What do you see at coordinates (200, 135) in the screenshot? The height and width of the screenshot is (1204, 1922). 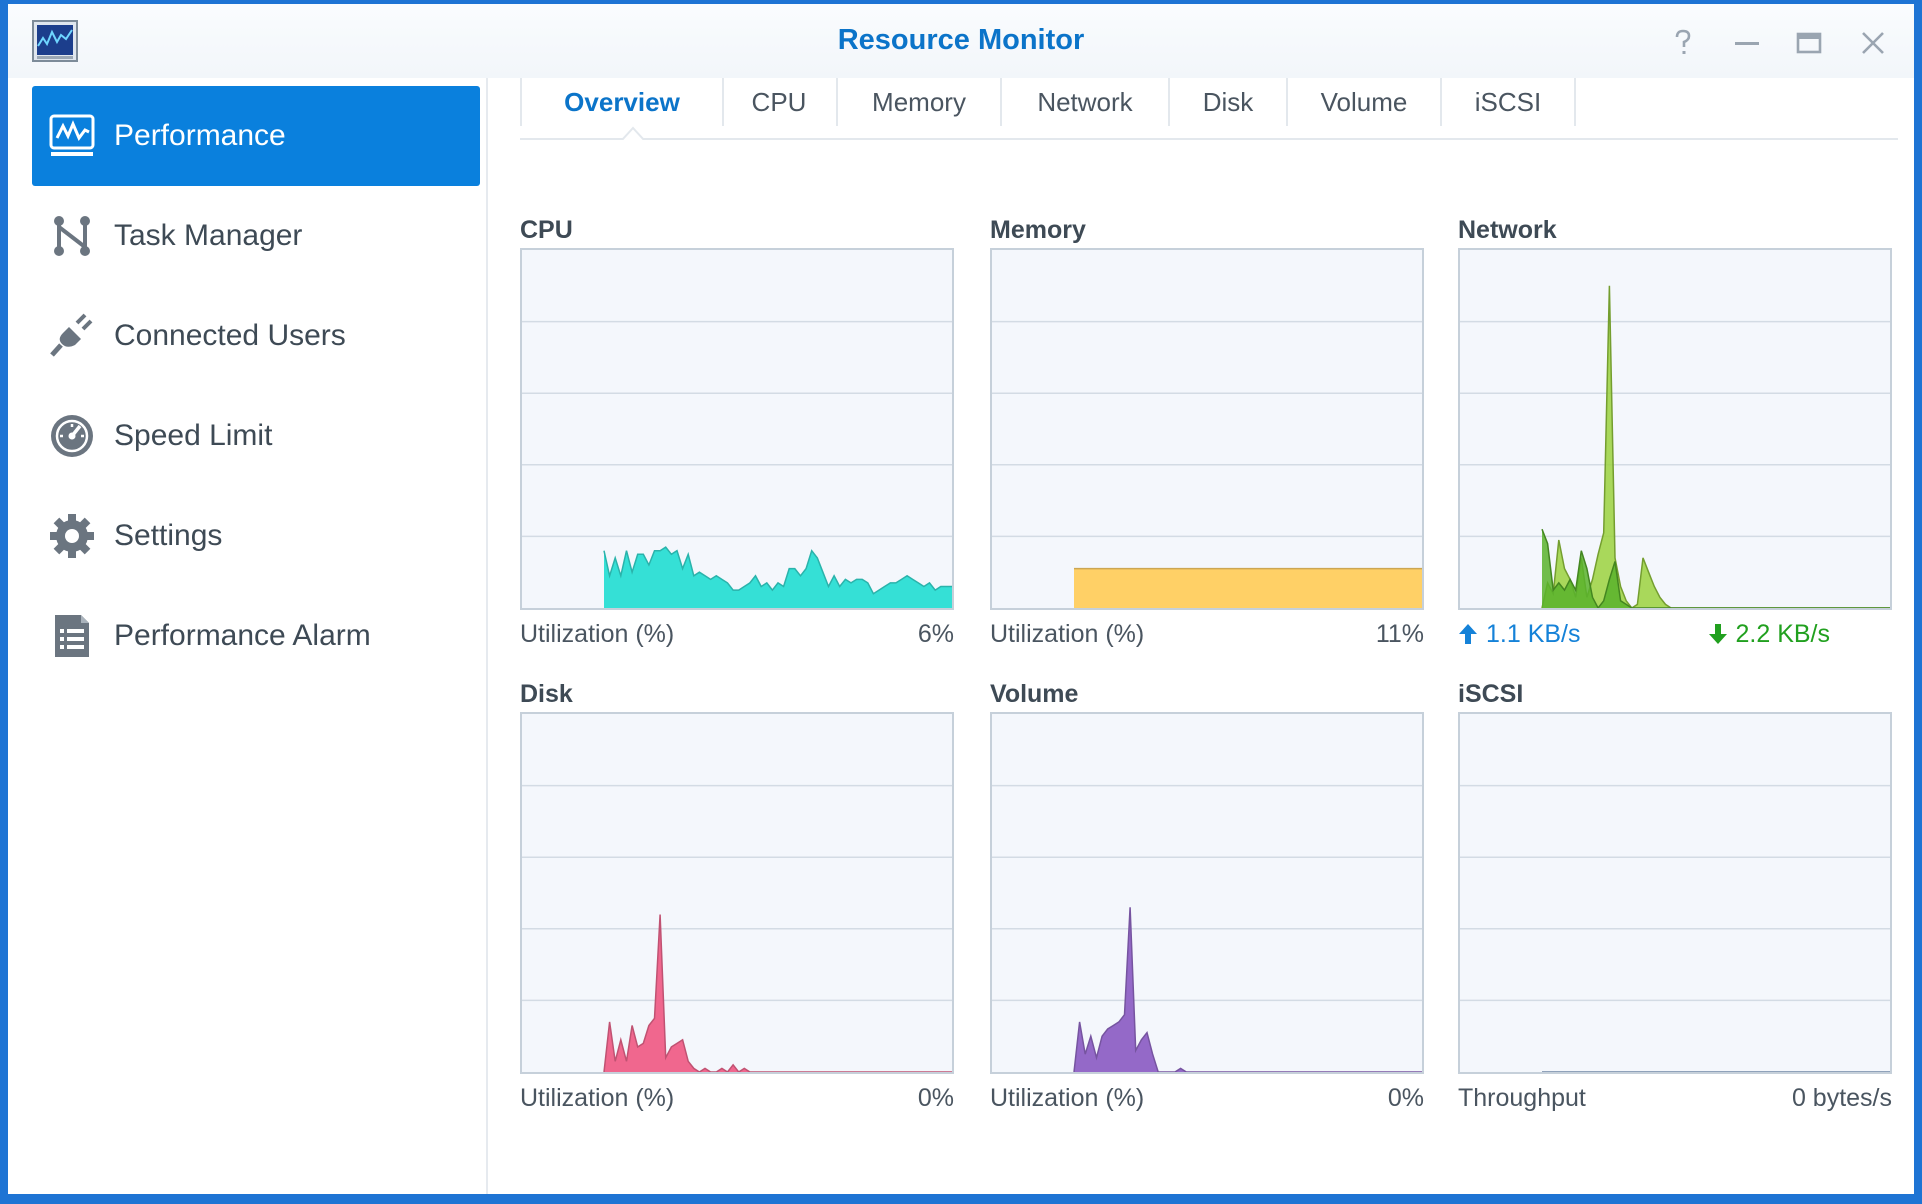 I see `sidebar-item-label: Performance` at bounding box center [200, 135].